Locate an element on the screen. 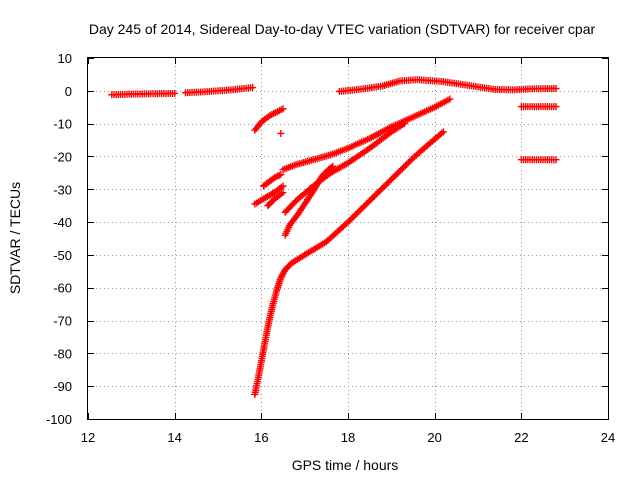  x-tick-label: 22 is located at coordinates (521, 437).